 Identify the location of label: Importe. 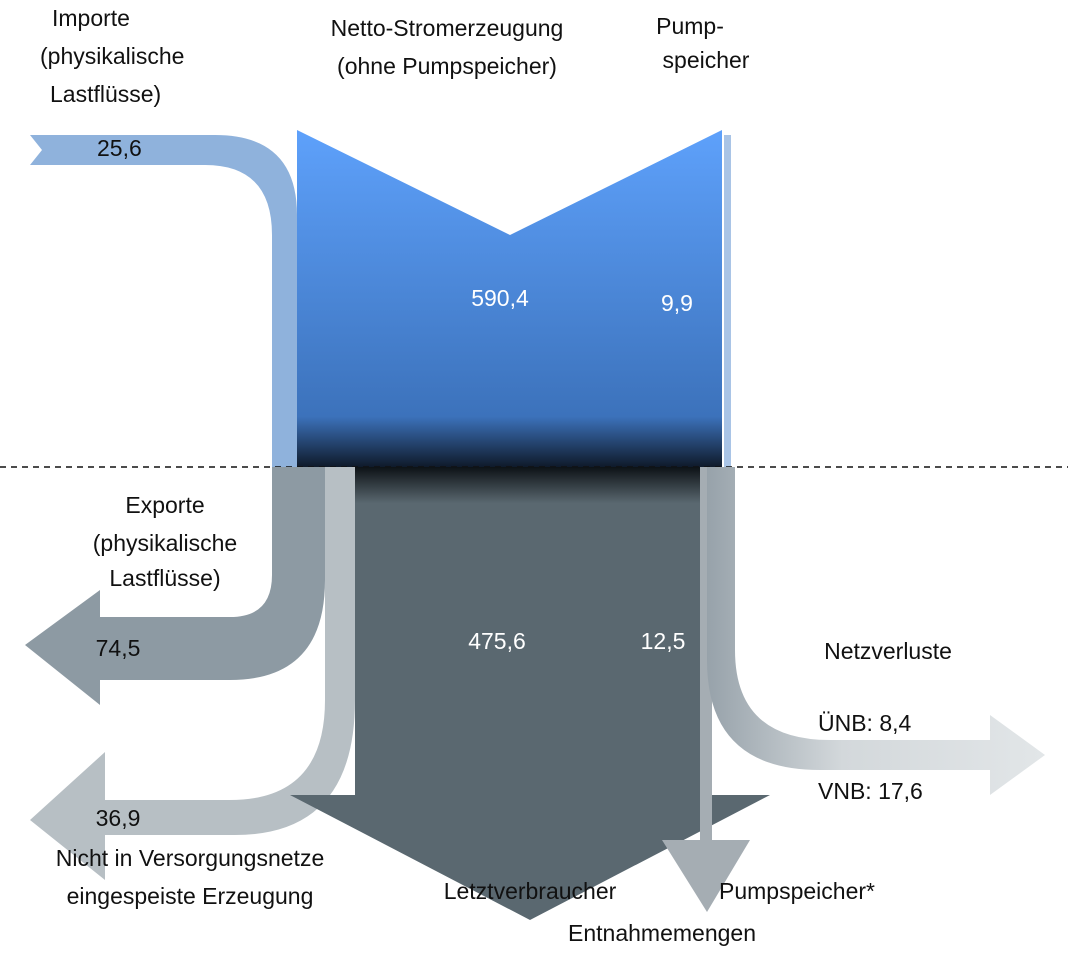
(91, 18).